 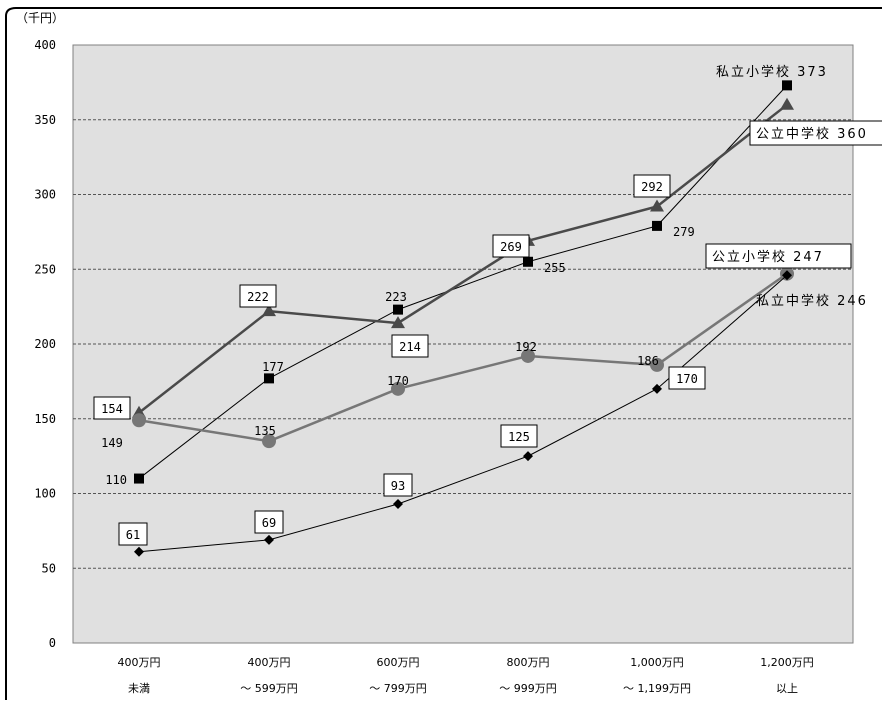 I want to click on data-label: 135, so click(x=265, y=431).